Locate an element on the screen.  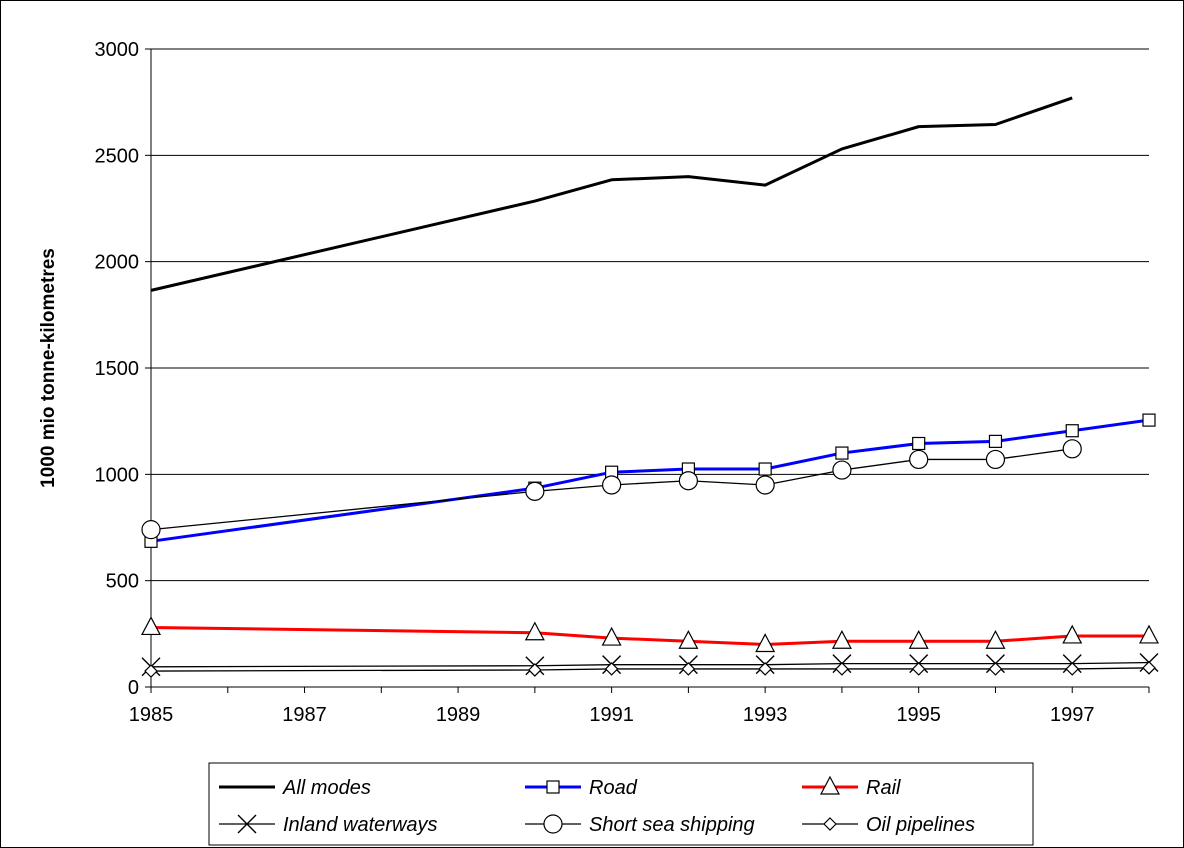
legend-marker-rail is located at coordinates (830, 785).